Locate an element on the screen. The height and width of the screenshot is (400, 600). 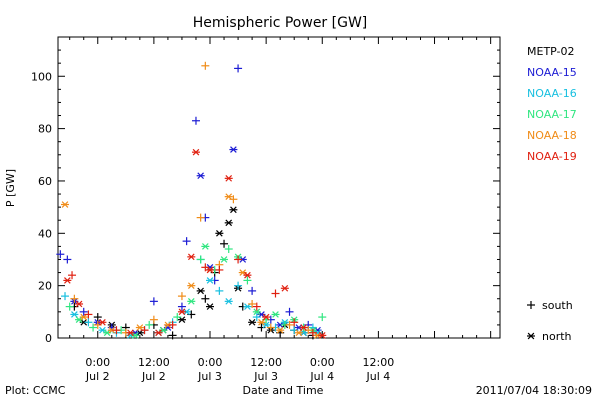
legend-marker-label: north is located at coordinates (557, 336).